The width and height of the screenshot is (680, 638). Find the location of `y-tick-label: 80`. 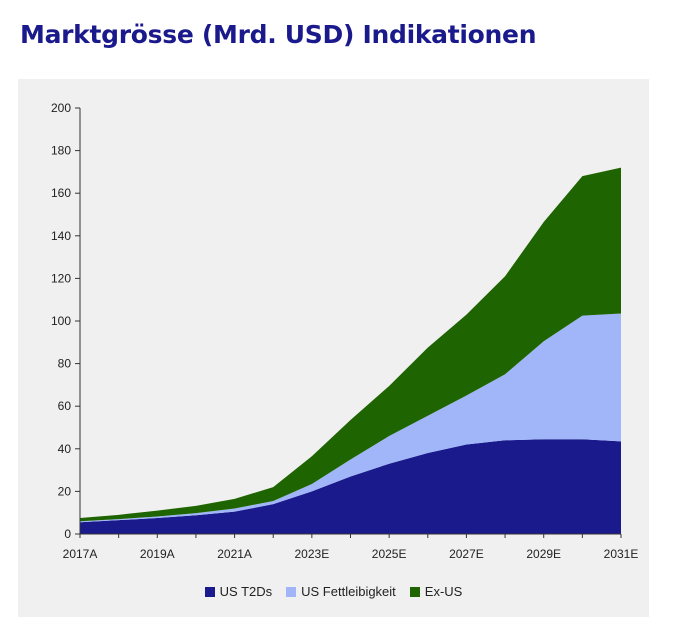

y-tick-label: 80 is located at coordinates (65, 364).